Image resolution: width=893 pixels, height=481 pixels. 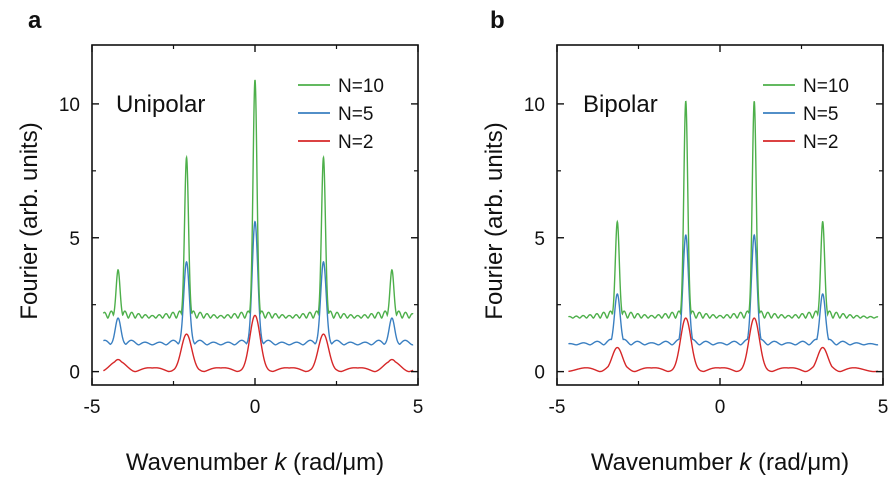 What do you see at coordinates (160, 104) in the screenshot?
I see `panel-annotation: Unipolar` at bounding box center [160, 104].